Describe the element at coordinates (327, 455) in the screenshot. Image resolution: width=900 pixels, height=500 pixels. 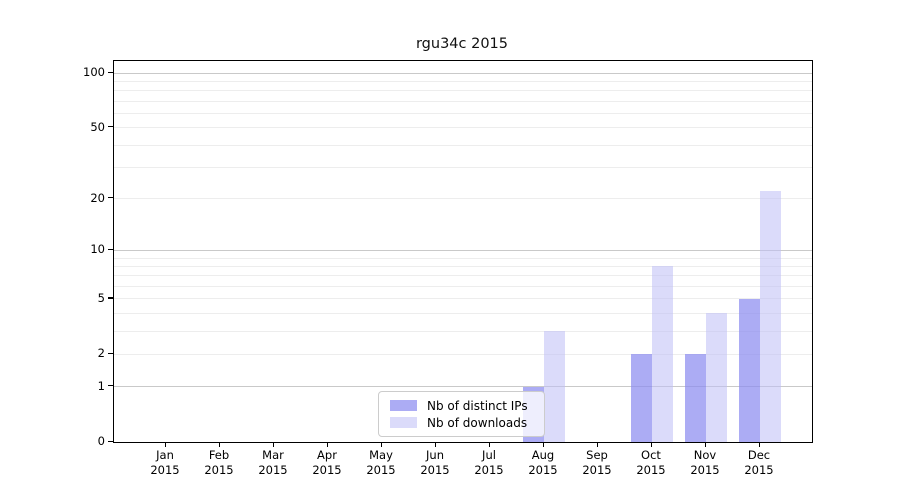
I see `x-tick-month: Apr` at that location.